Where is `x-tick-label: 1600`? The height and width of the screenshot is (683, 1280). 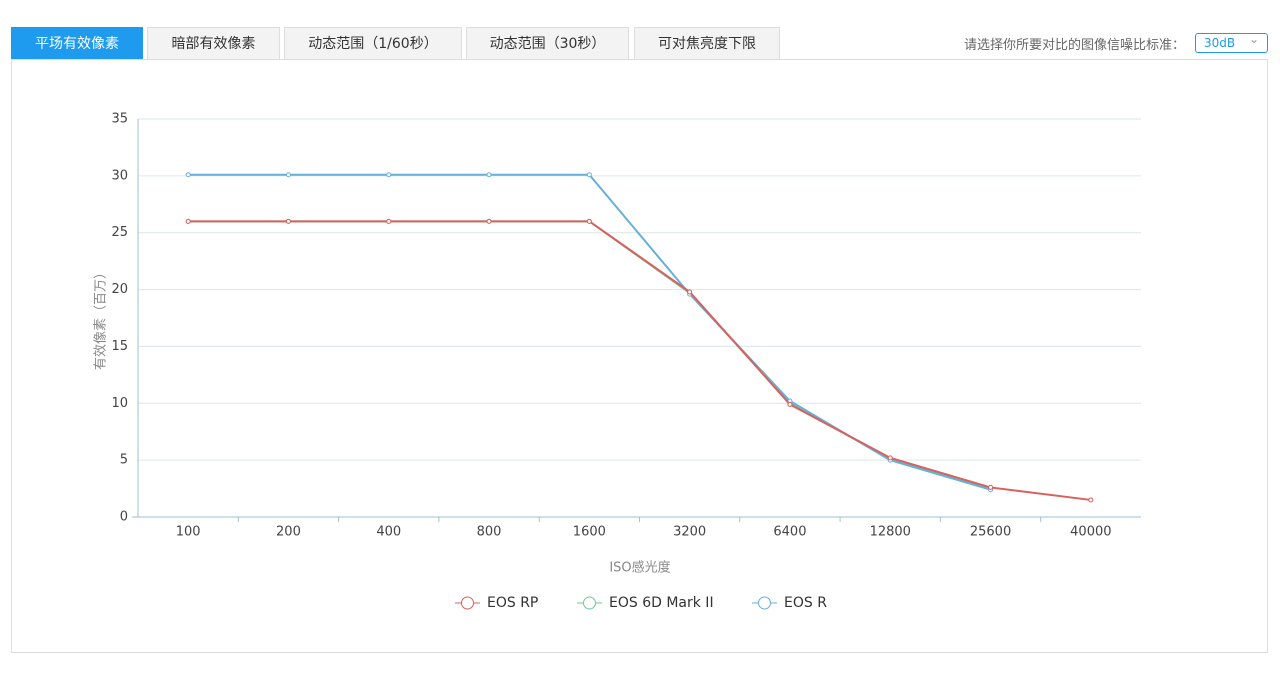
x-tick-label: 1600 is located at coordinates (589, 532).